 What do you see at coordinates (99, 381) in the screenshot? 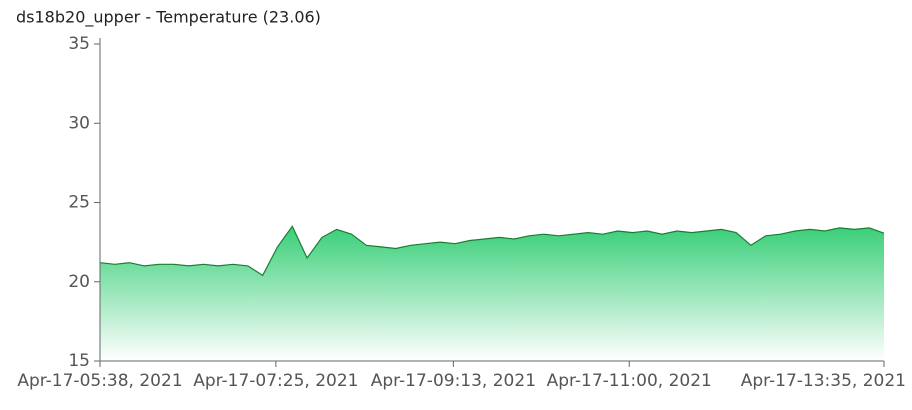
I see `x-tick-label: Apr-17-05:38, 2021` at bounding box center [99, 381].